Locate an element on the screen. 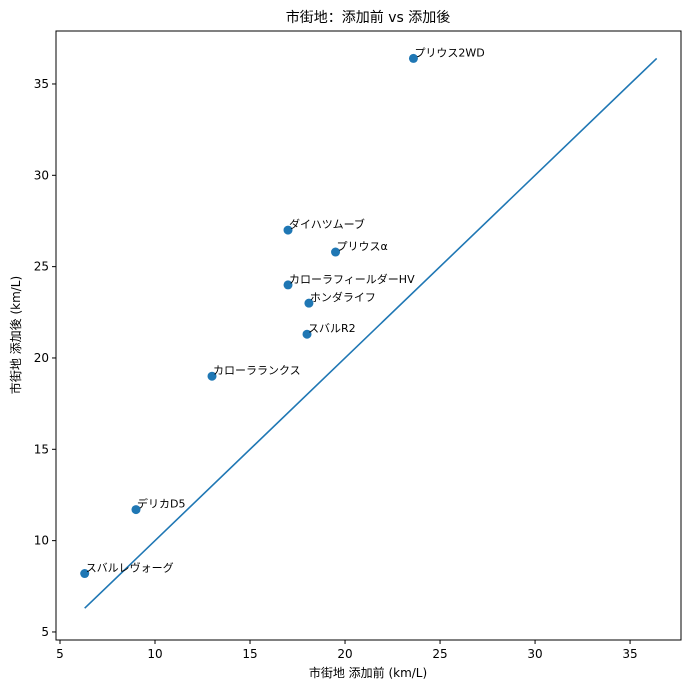 The image size is (689, 690). x-tick-label: 15 is located at coordinates (249, 654).